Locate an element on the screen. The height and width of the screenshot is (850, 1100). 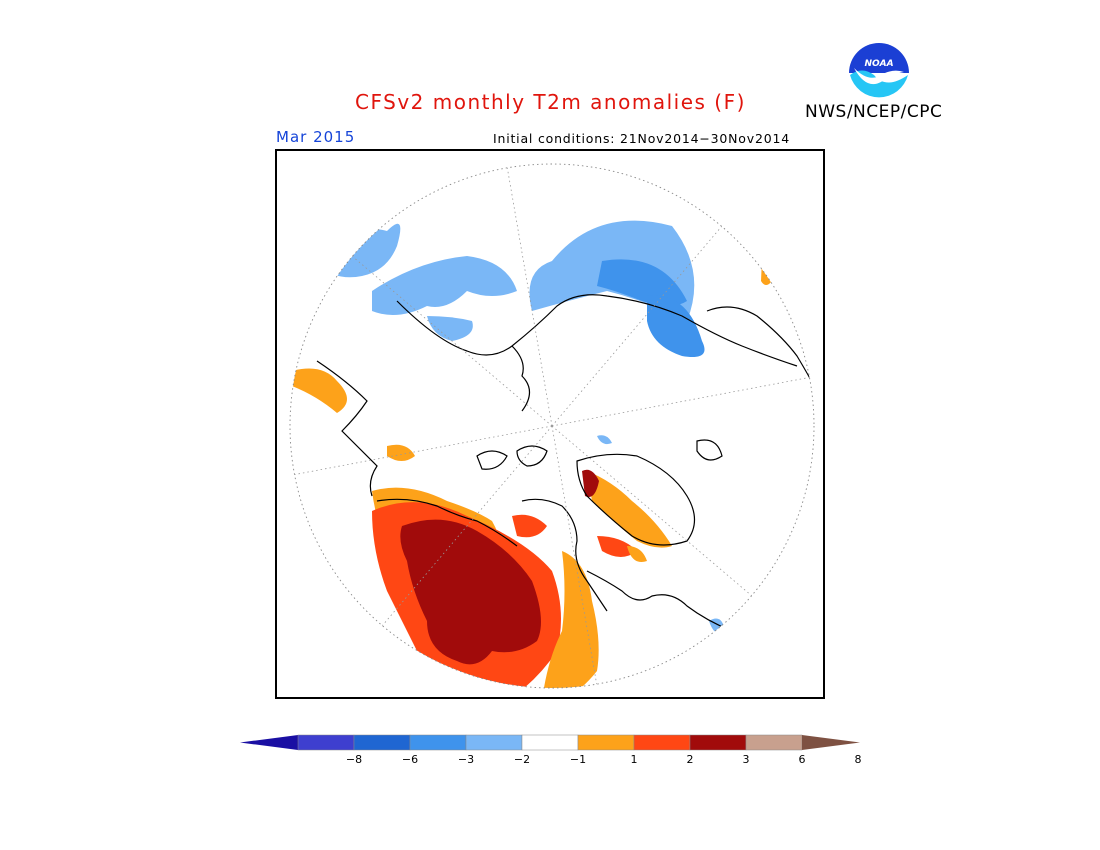
colorbar is located at coordinates (550, 742).